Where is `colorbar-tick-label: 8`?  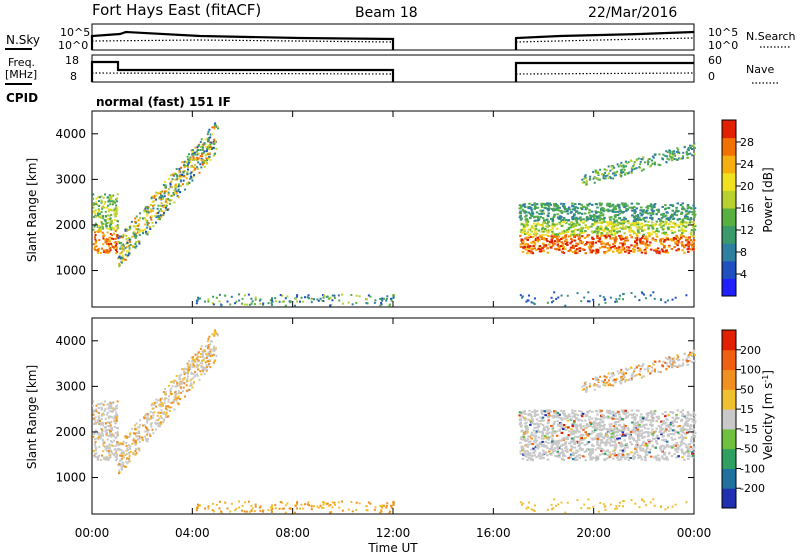
colorbar-tick-label: 8 is located at coordinates (743, 252).